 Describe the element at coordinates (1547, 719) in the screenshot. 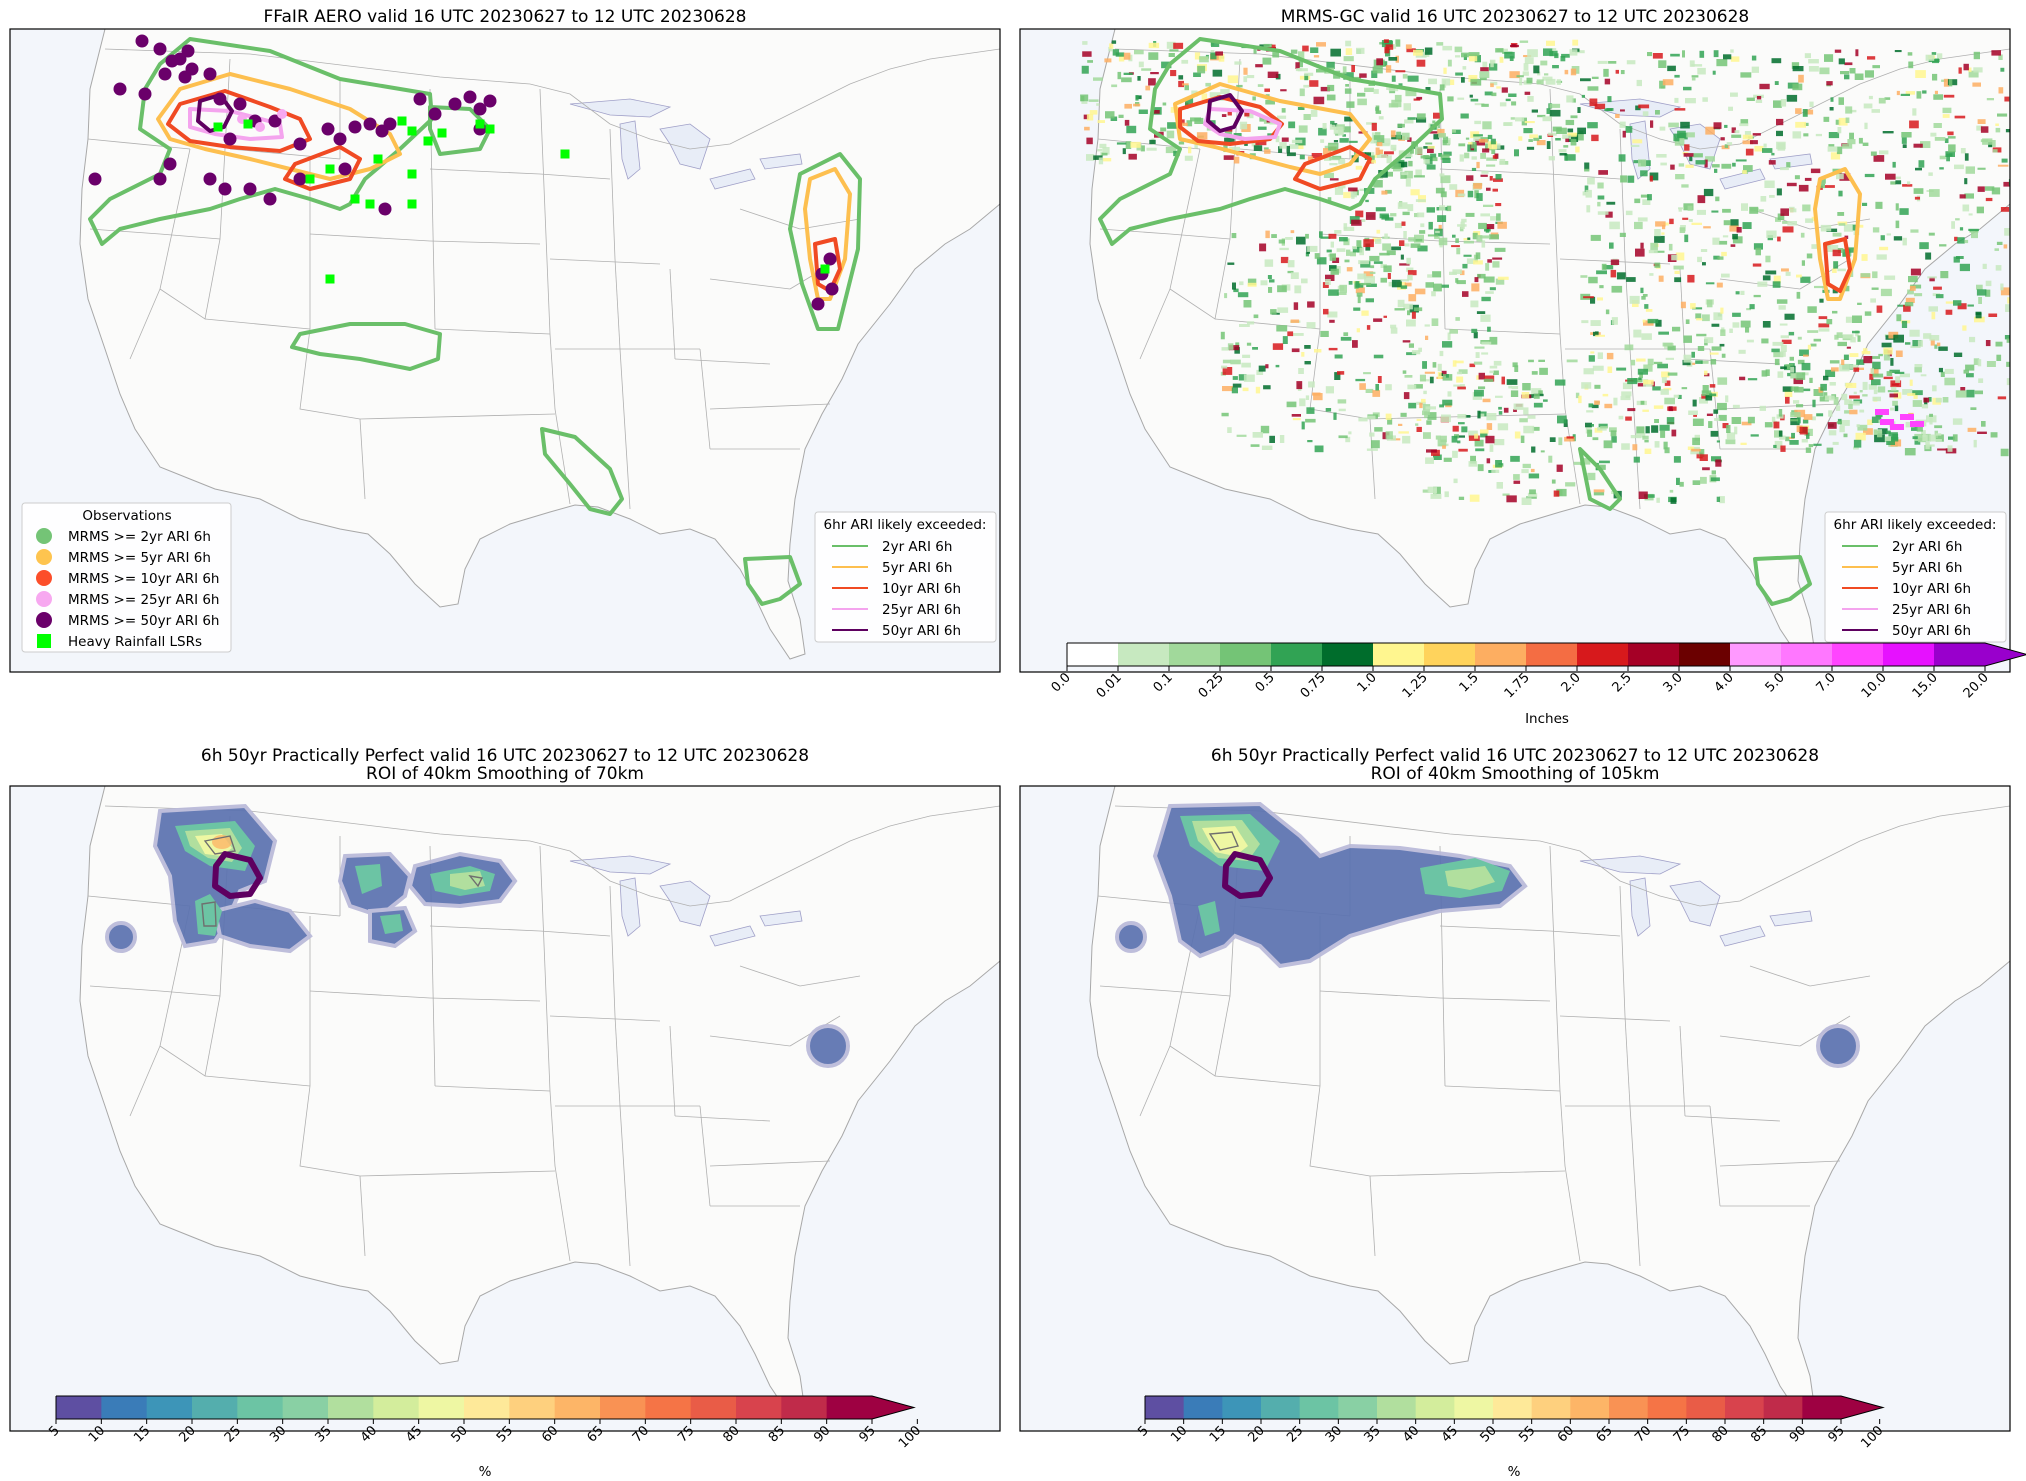

I see `colorbar-label: Inches` at that location.